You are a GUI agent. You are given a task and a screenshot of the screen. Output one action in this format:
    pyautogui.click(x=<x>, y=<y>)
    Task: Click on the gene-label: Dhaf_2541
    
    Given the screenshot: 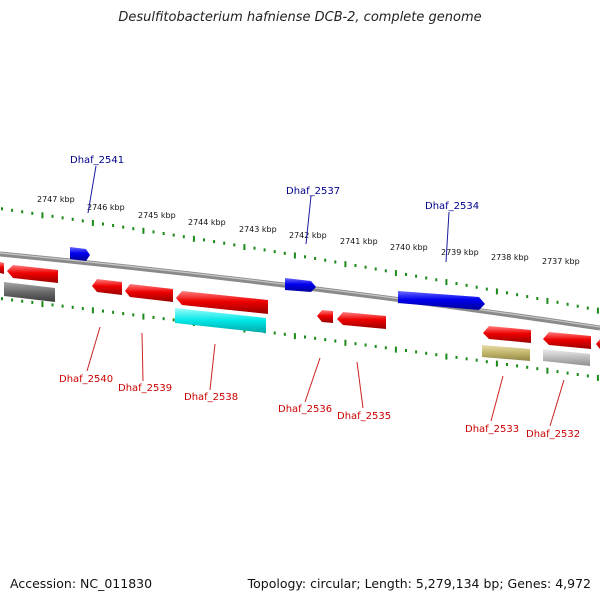 What is the action you would take?
    pyautogui.click(x=97, y=160)
    